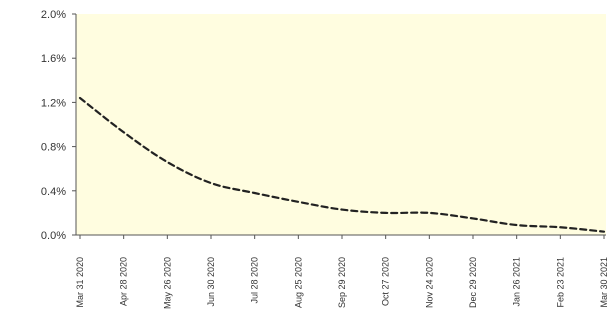 The image size is (615, 325). I want to click on x-tick-label: Apr 28 2020, so click(124, 281).